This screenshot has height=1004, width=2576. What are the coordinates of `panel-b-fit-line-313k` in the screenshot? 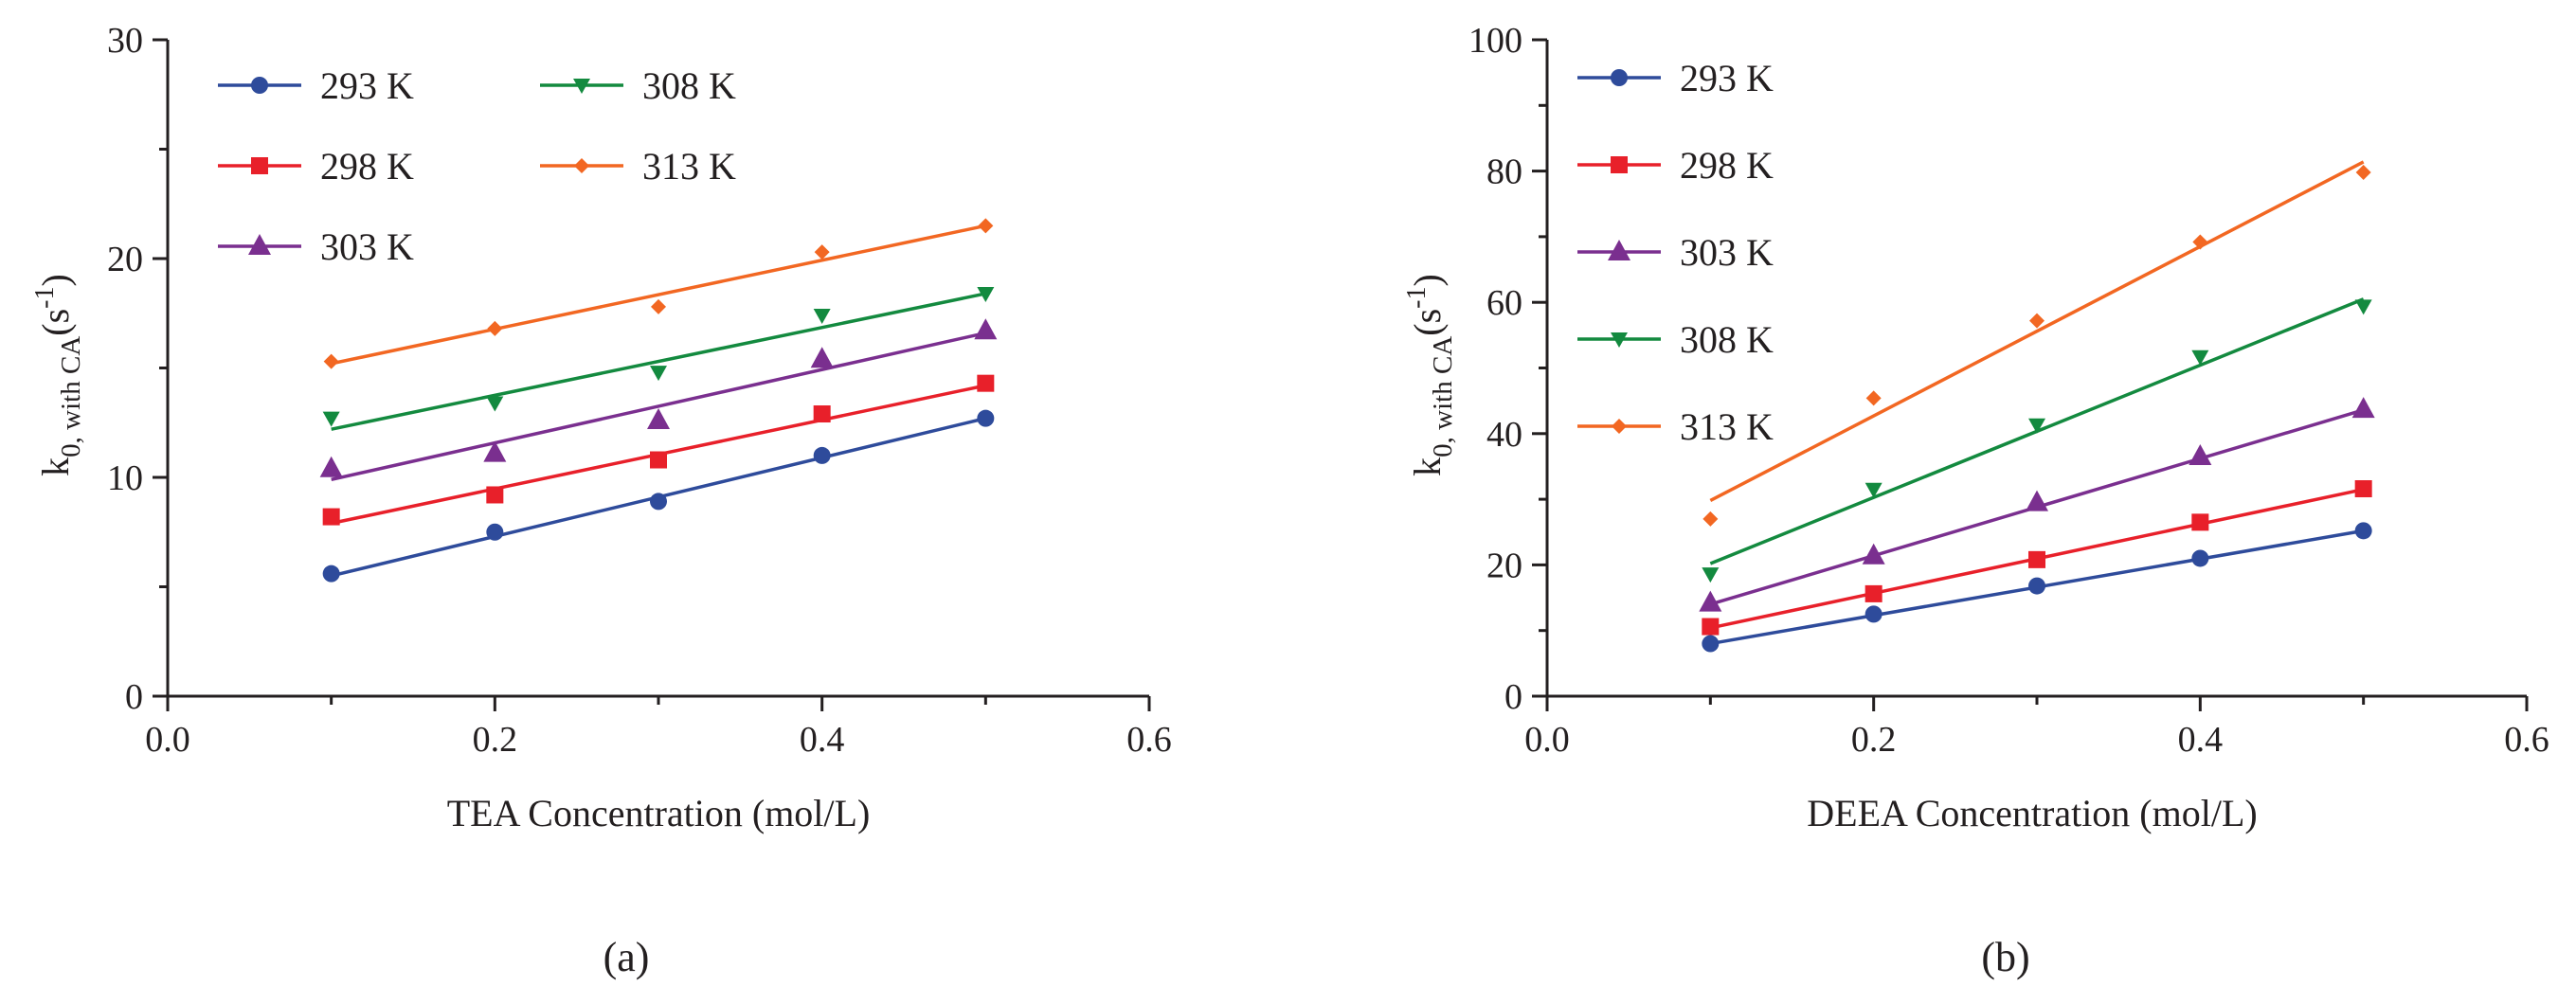 It's located at (2037, 331).